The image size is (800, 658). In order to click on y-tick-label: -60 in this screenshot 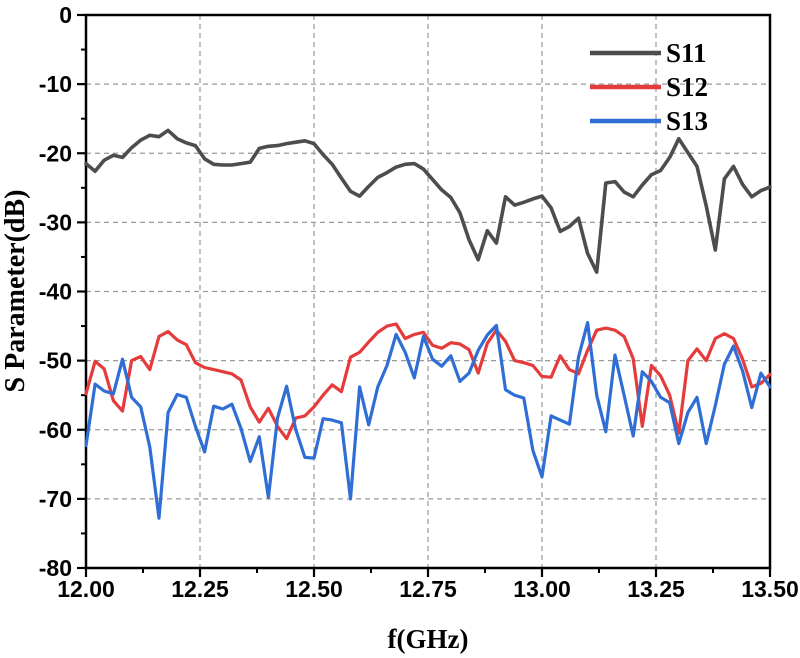, I will do `click(55, 430)`.